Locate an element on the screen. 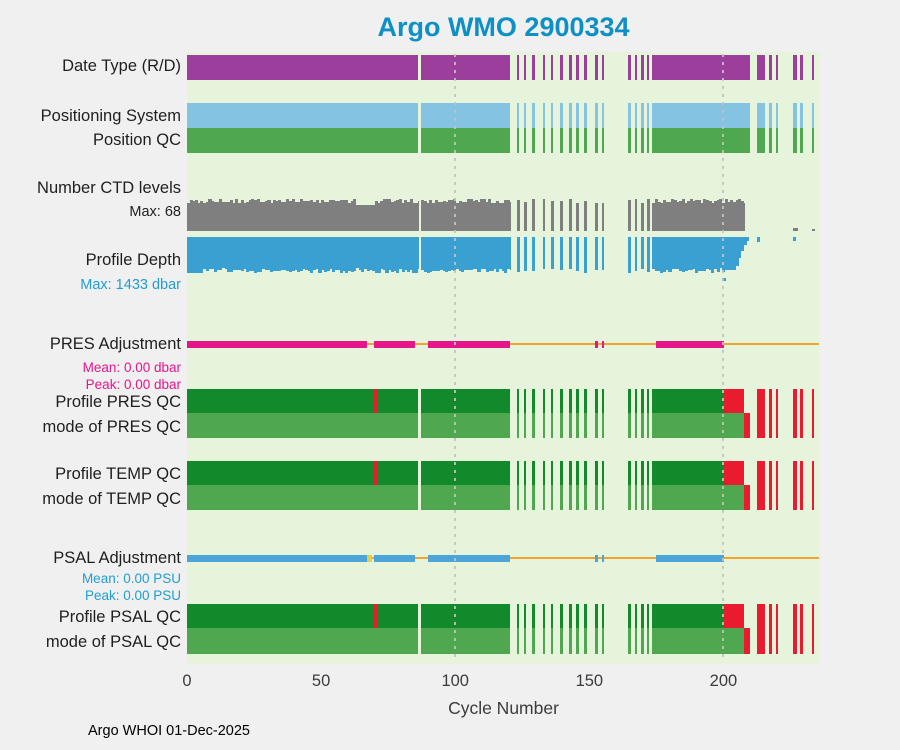 The width and height of the screenshot is (900, 750). row-depth-max-marker is located at coordinates (503, 279).